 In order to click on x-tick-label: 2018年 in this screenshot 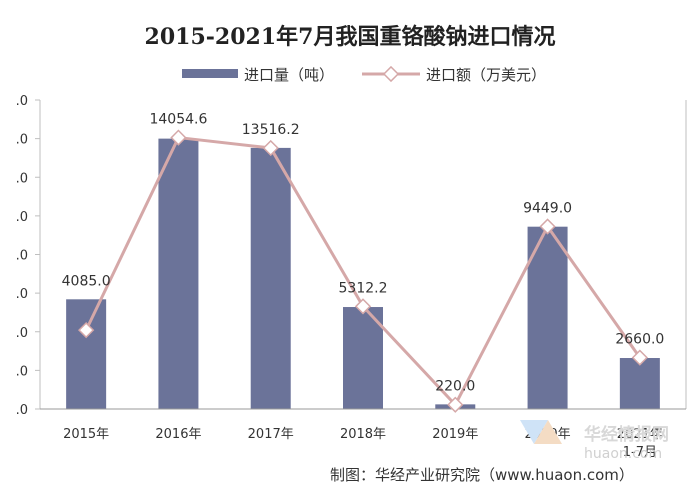, I will do `click(363, 434)`.